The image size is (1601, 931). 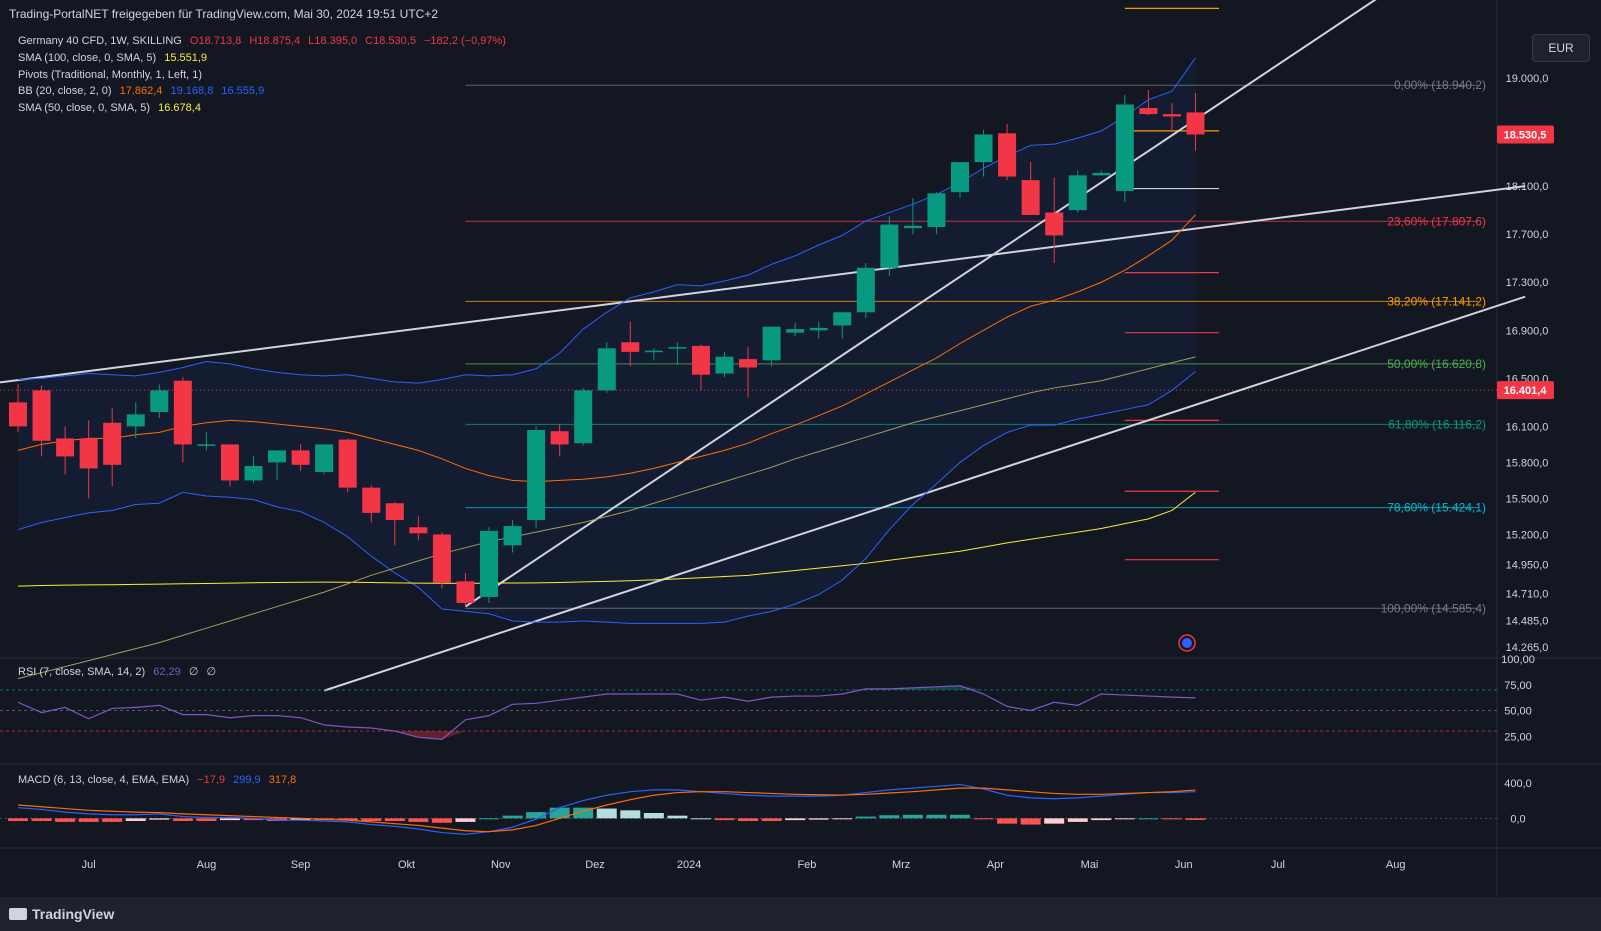 I want to click on sma50-label: SMA (50, close, 0, SMA, 5), so click(x=84, y=108).